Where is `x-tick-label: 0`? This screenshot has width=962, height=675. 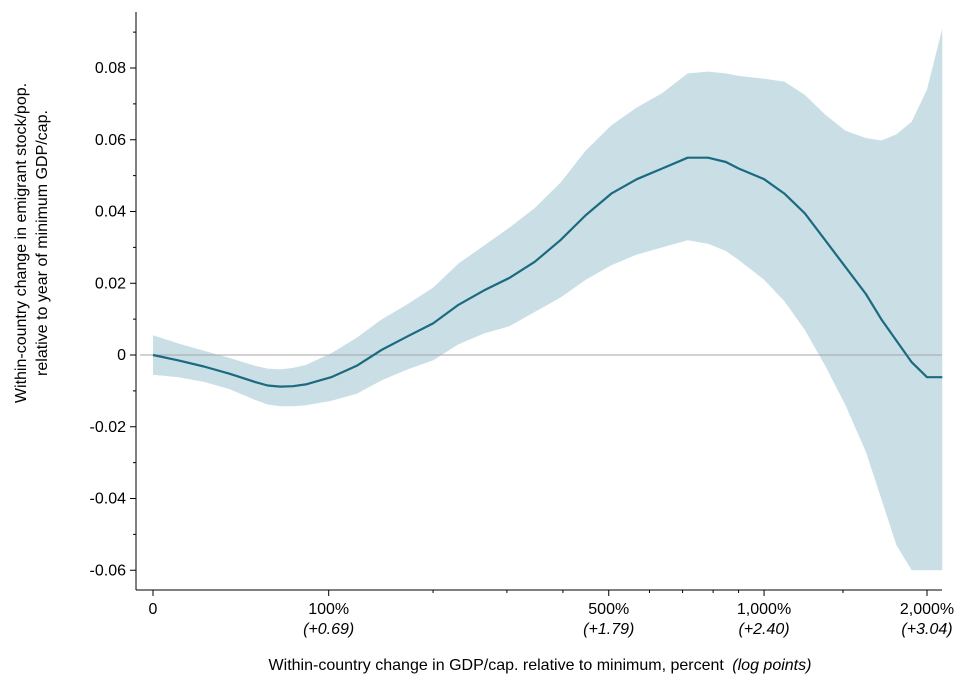
x-tick-label: 0 is located at coordinates (153, 609).